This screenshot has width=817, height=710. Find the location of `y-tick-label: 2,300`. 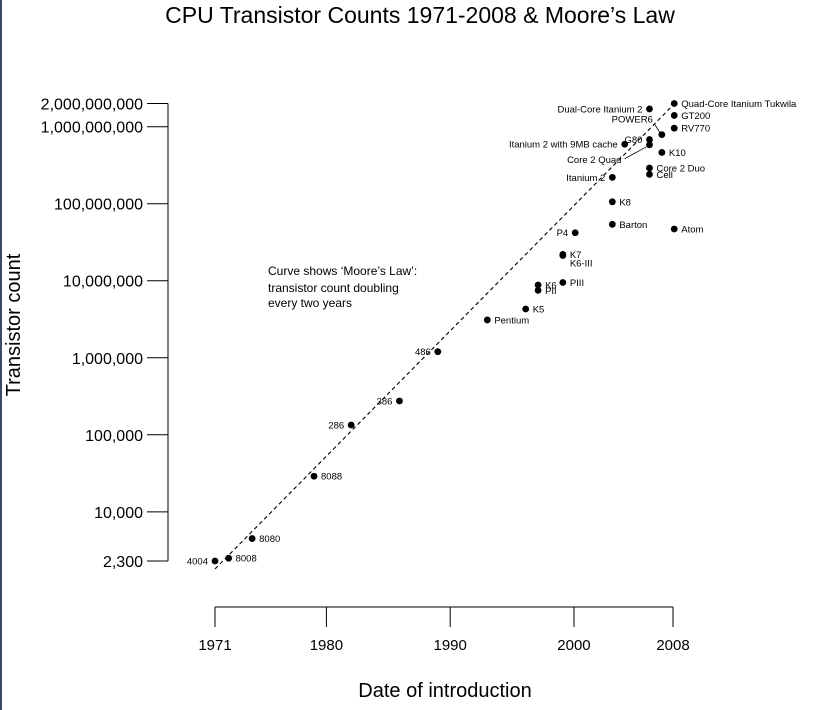

y-tick-label: 2,300 is located at coordinates (123, 562).